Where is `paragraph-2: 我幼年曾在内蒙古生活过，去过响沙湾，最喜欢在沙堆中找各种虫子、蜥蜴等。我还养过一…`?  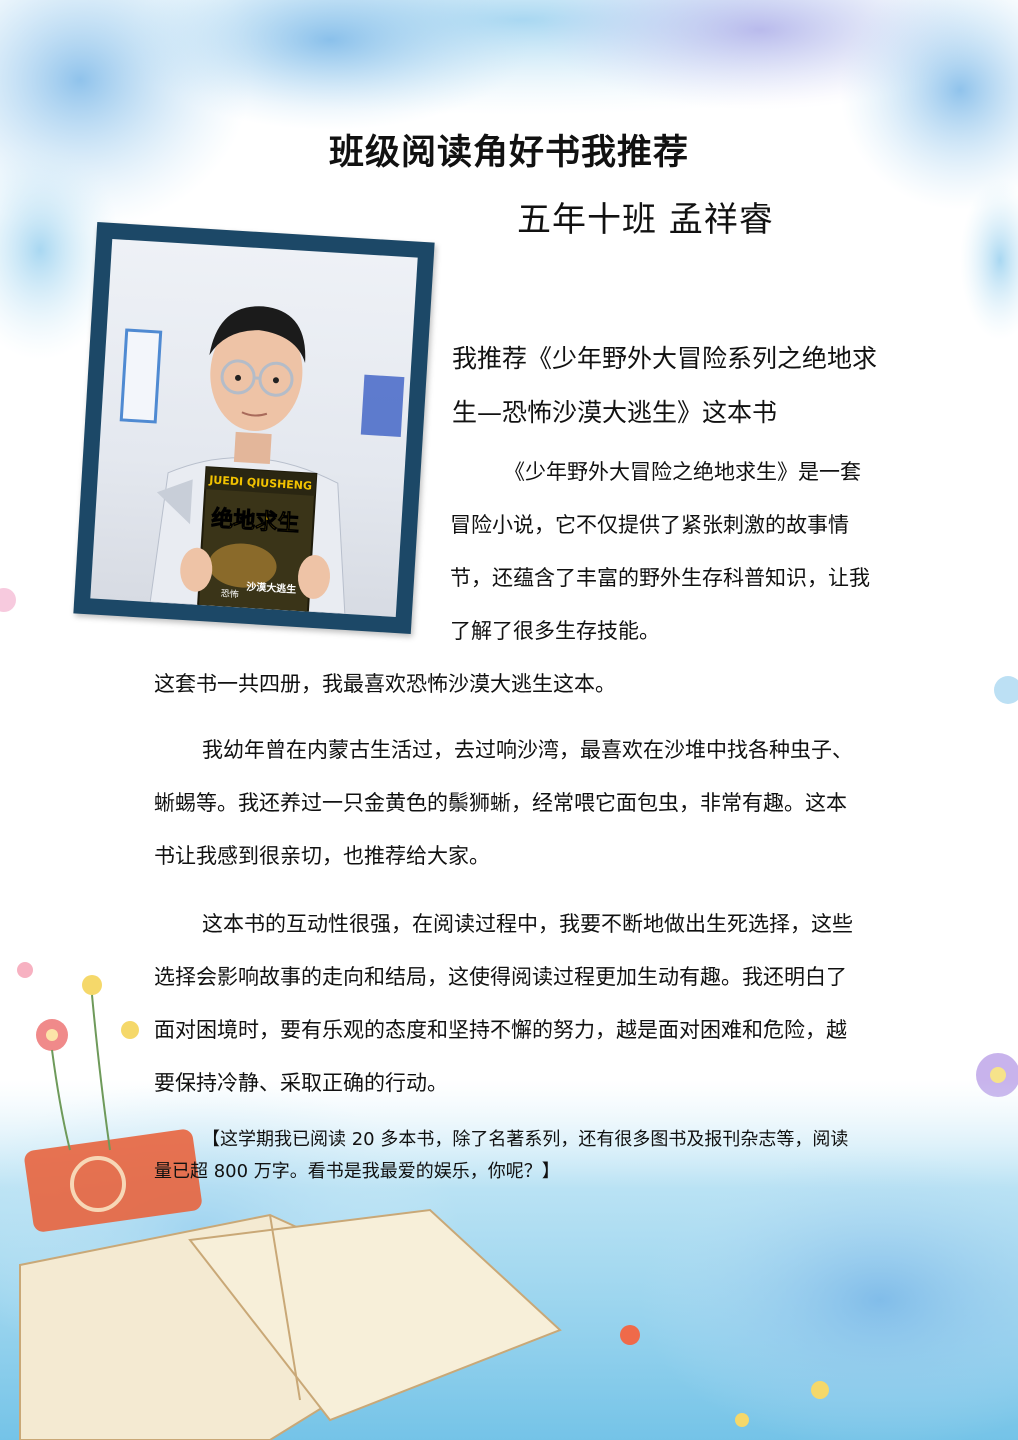
paragraph-2: 我幼年曾在内蒙古生活过，去过响沙湾，最喜欢在沙堆中找各种虫子、蜥蜴等。我还养过一… is located at coordinates (503, 803).